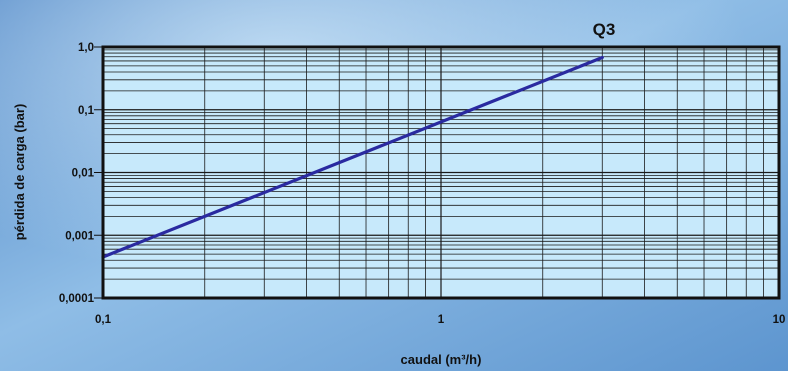  Describe the element at coordinates (79, 236) in the screenshot. I see `y-tick-label: 0,001` at that location.